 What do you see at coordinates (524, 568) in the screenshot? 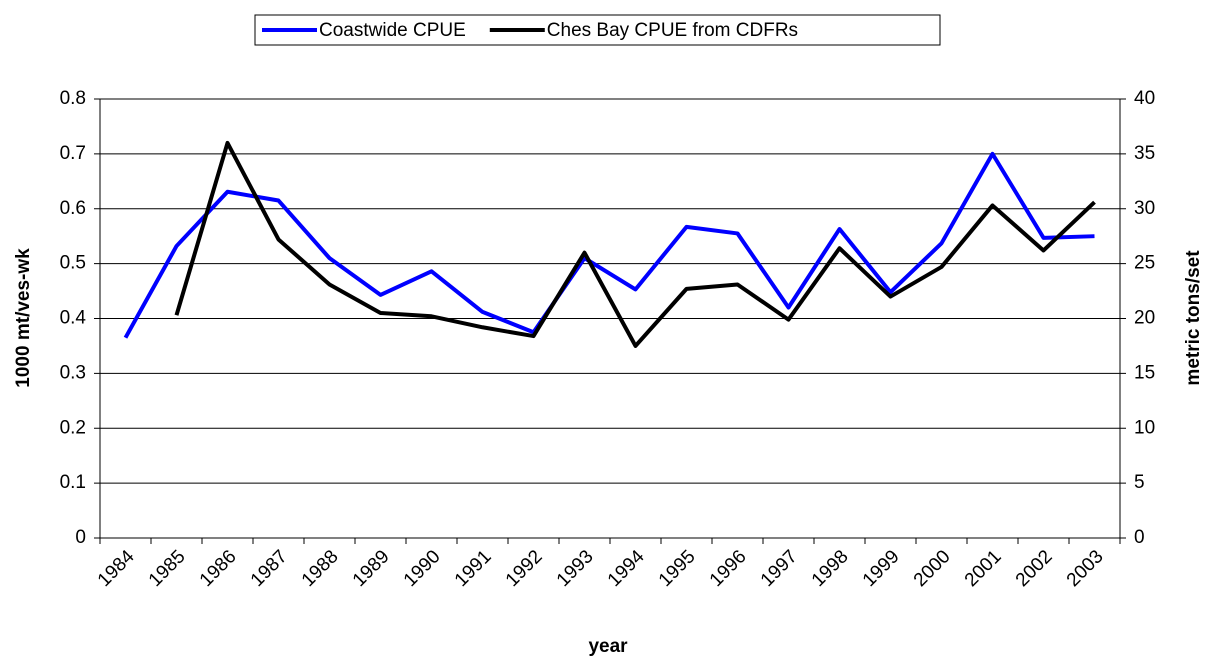
I see `x-tick-label: 1992` at bounding box center [524, 568].